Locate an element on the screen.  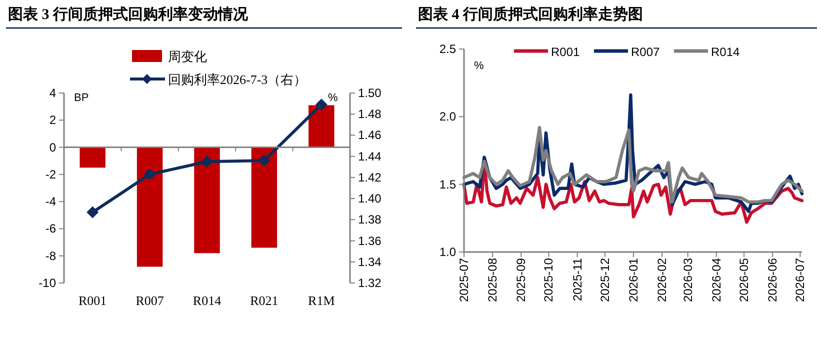
y-tick-label: -8 is located at coordinates (50, 255).